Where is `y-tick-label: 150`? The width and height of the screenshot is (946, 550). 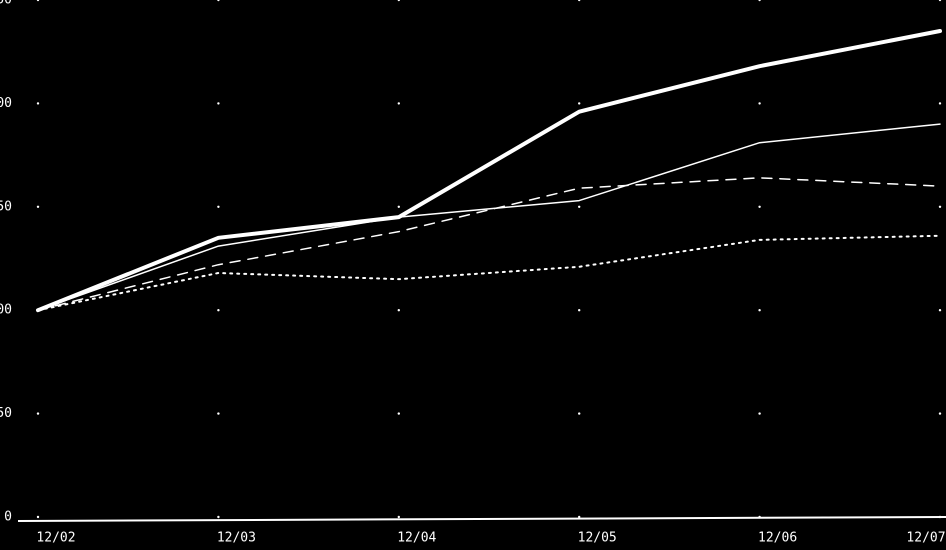
y-tick-label: 150 is located at coordinates (6, 206).